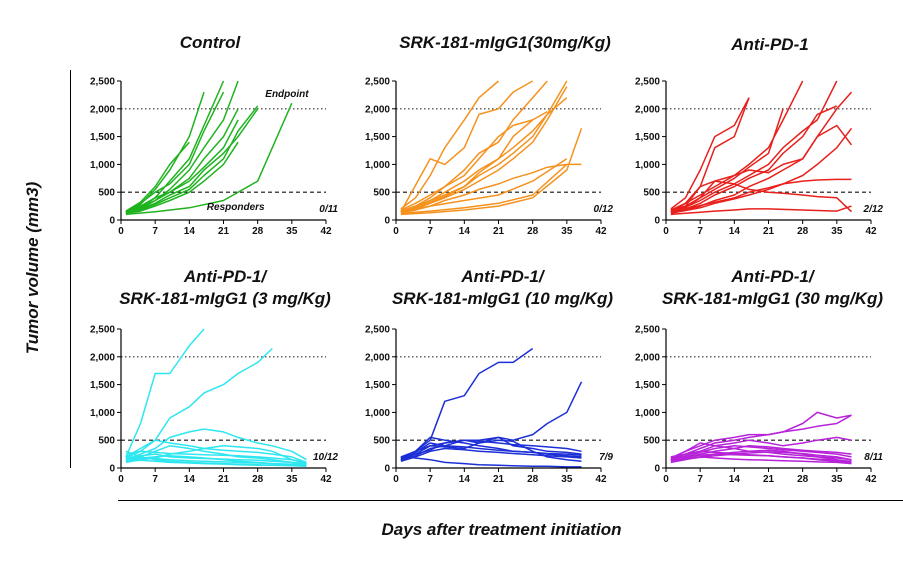 The width and height of the screenshot is (903, 567). What do you see at coordinates (505, 42) in the screenshot?
I see `panel-title-srk181: SRK-181-mIgG1(30mg/Kg)` at bounding box center [505, 42].